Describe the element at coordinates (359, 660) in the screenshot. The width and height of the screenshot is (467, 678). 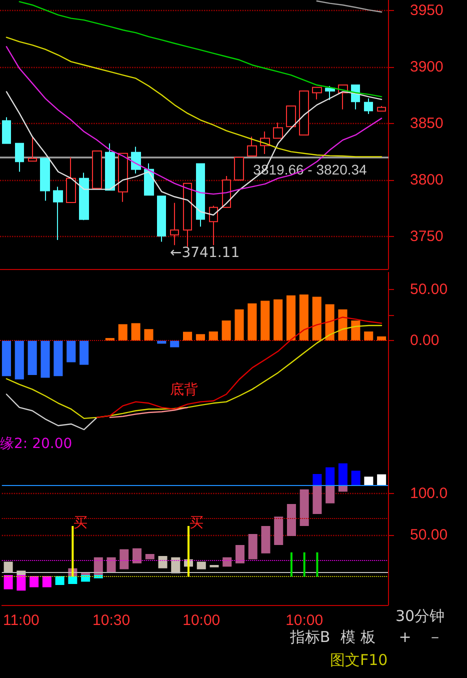
I see `text: 图文F10` at that location.